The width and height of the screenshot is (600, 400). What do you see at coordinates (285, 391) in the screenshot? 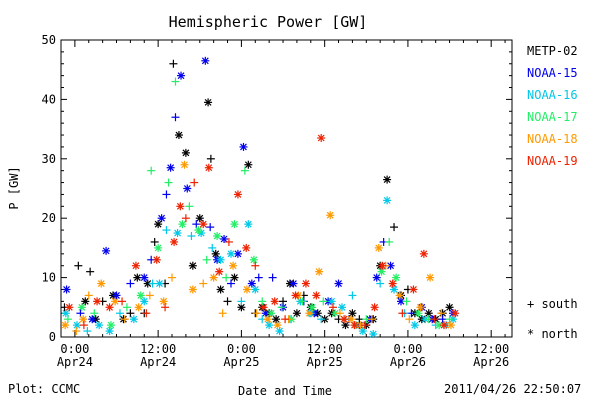
I see `x-axis-label: Date and Time` at bounding box center [285, 391].